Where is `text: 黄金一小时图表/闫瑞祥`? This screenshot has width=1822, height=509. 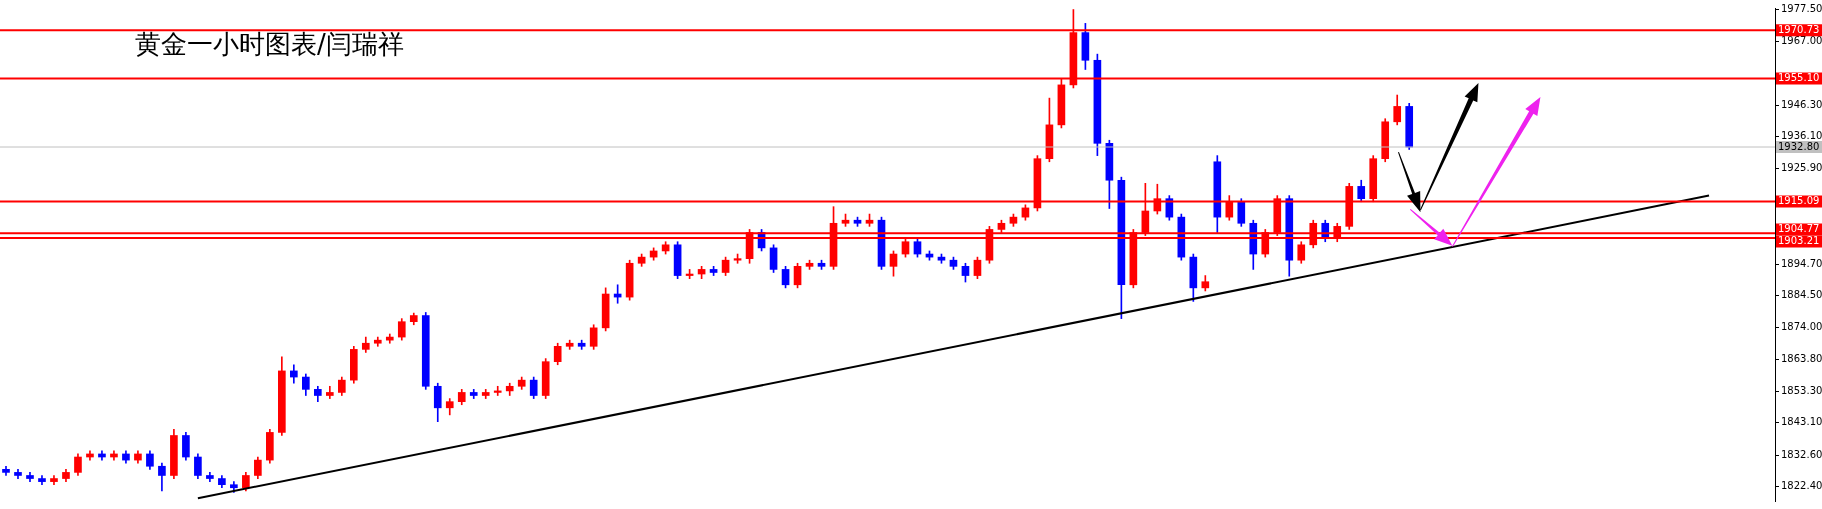 text: 黄金一小时图表/闫瑞祥 is located at coordinates (269, 43).